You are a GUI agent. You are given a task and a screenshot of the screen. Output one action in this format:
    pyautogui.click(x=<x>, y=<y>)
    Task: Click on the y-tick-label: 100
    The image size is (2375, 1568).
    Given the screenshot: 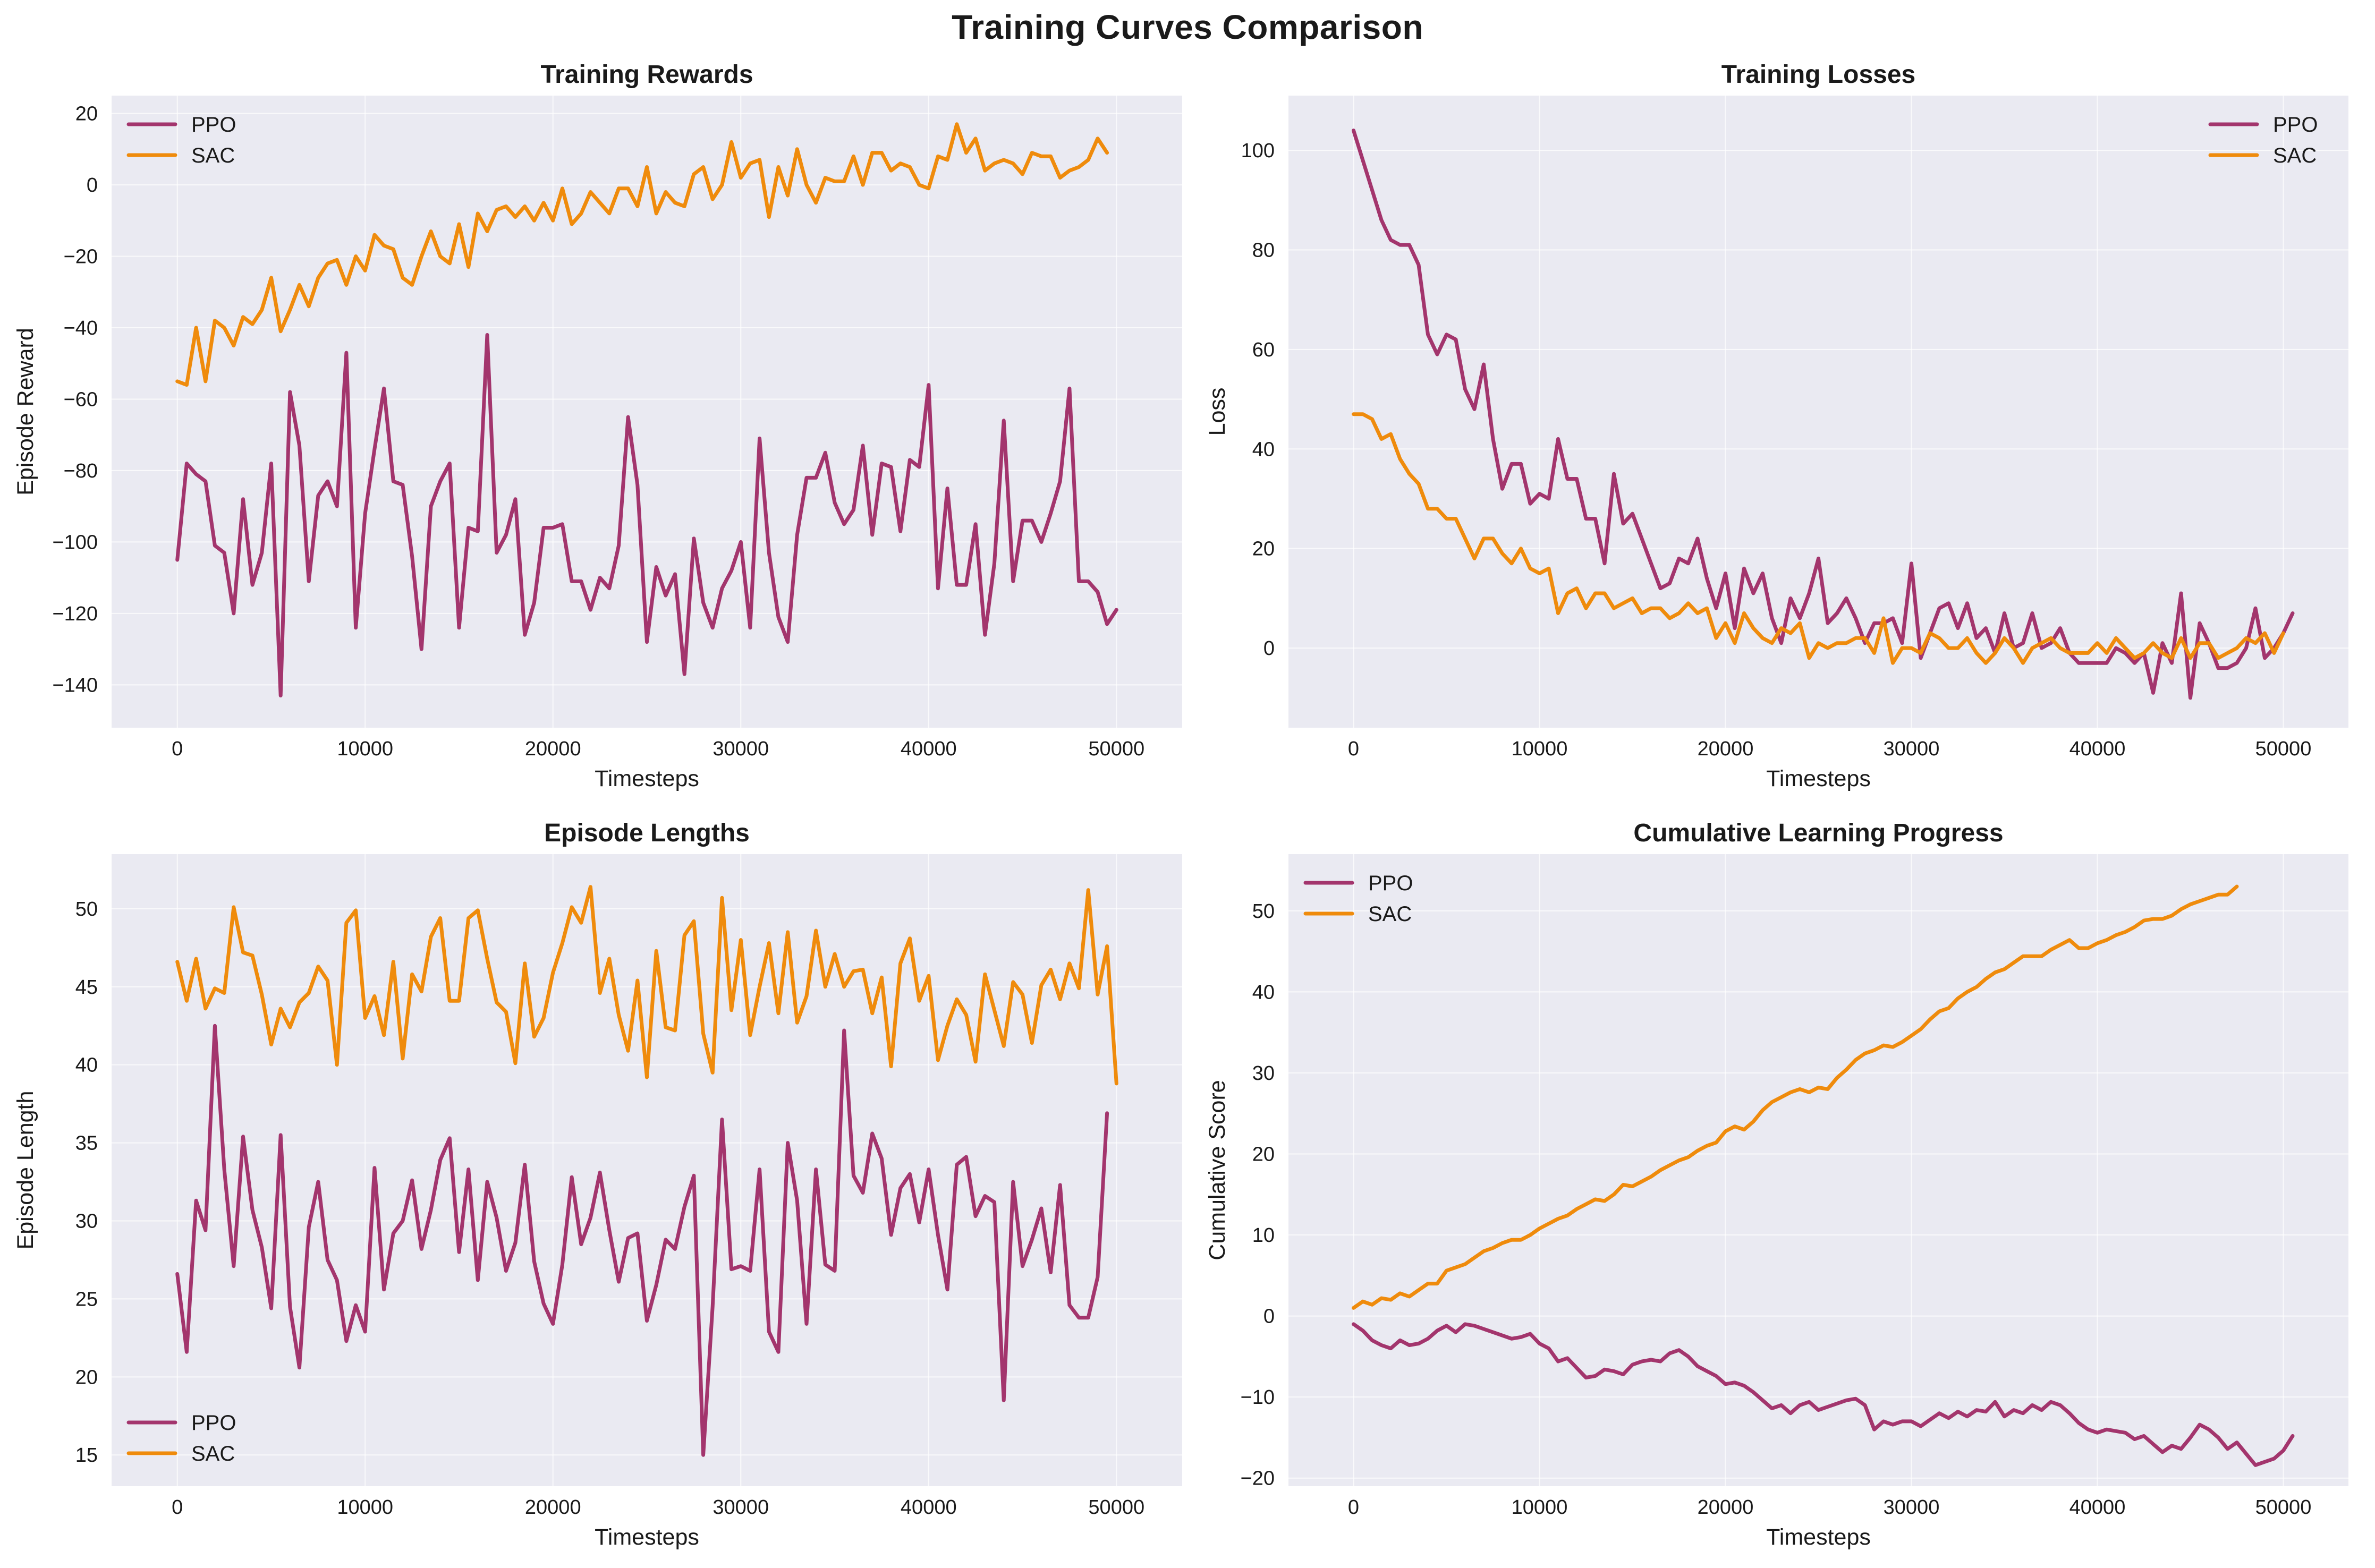 What is the action you would take?
    pyautogui.click(x=1258, y=151)
    